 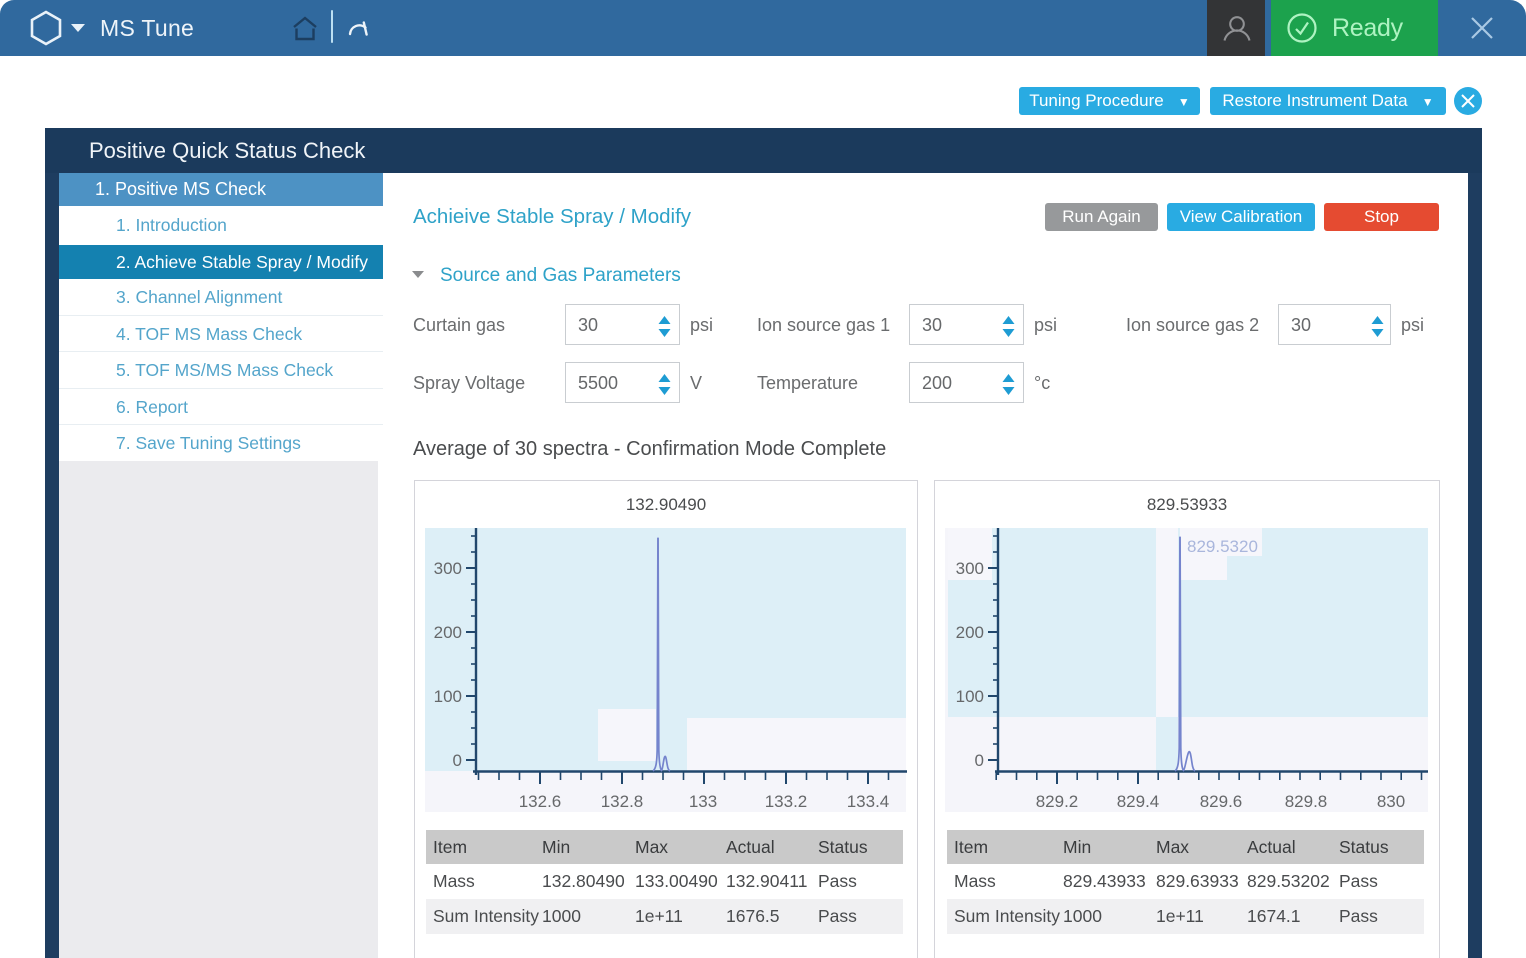 I want to click on svg-text: 829.5320, so click(x=1222, y=546).